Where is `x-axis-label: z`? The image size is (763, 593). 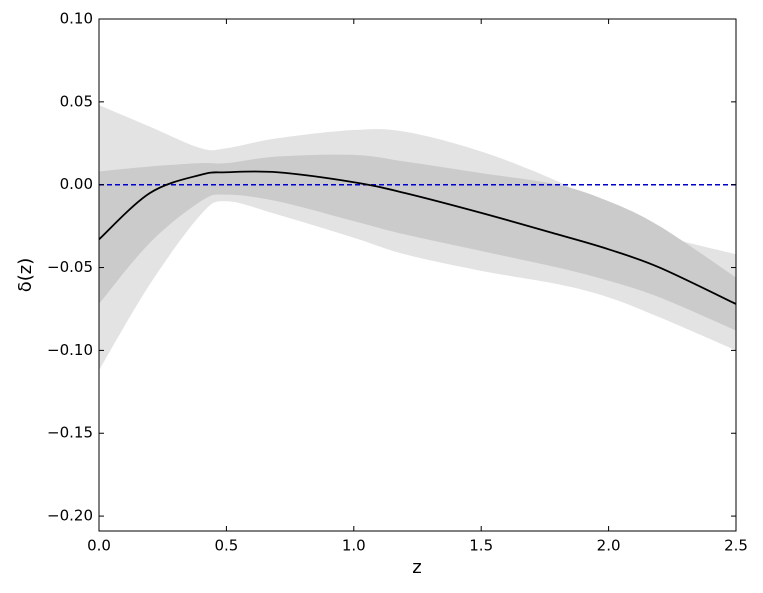
x-axis-label: z is located at coordinates (416, 567).